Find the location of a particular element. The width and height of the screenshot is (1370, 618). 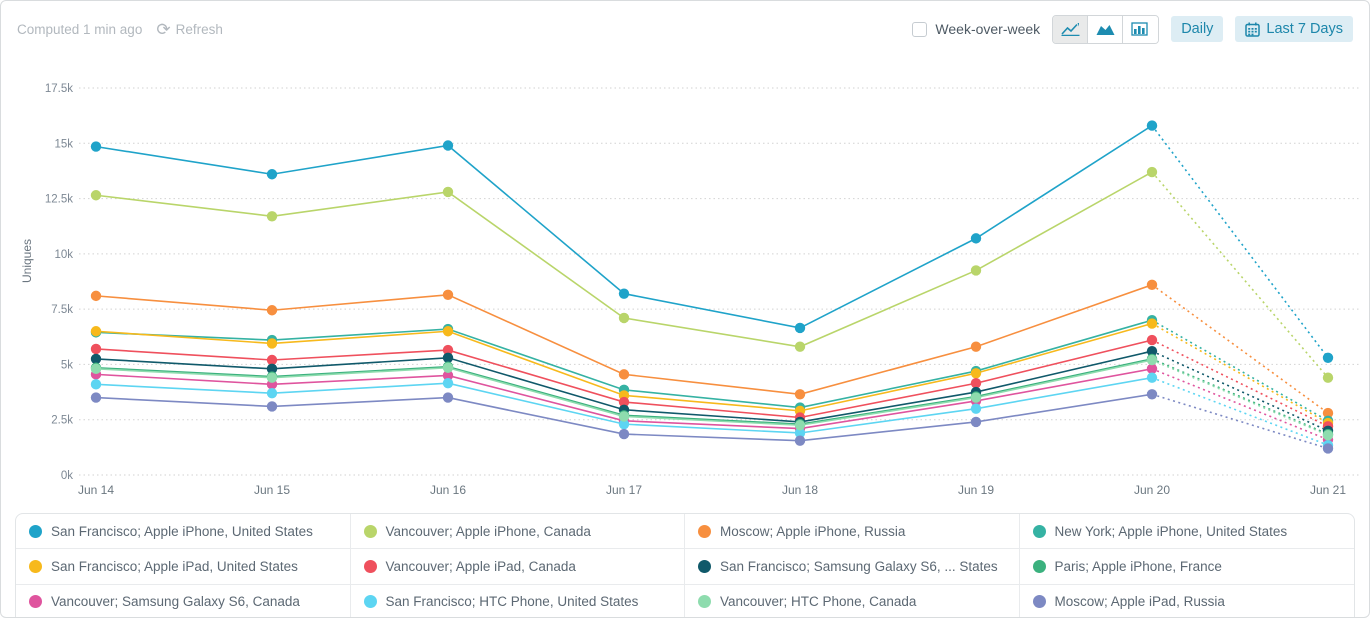

legend-item: Paris; Apple iPhone, France is located at coordinates (1186, 567).